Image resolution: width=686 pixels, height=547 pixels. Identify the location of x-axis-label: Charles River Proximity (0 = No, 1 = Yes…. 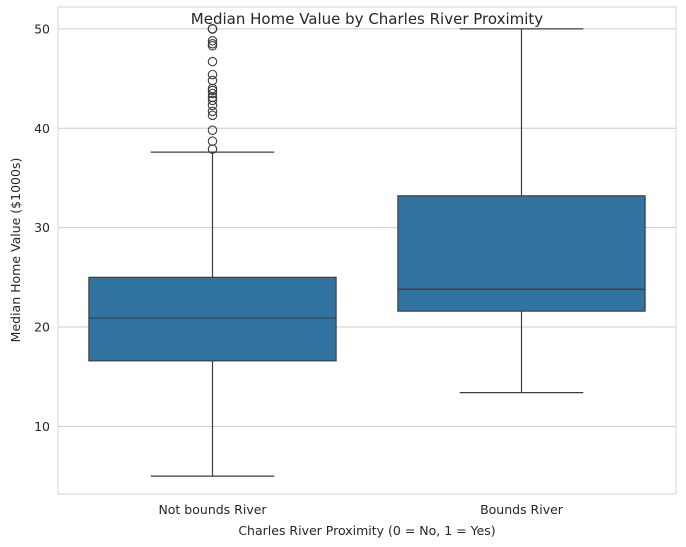
(366, 530).